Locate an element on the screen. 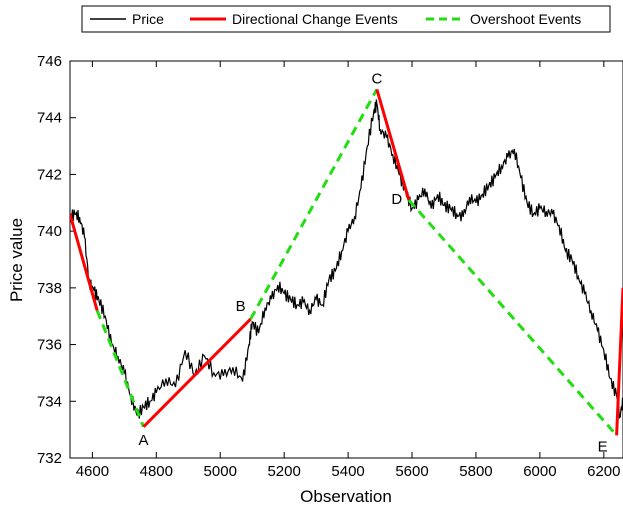 The width and height of the screenshot is (623, 509). x-tick-label-0: 4600 is located at coordinates (92, 471).